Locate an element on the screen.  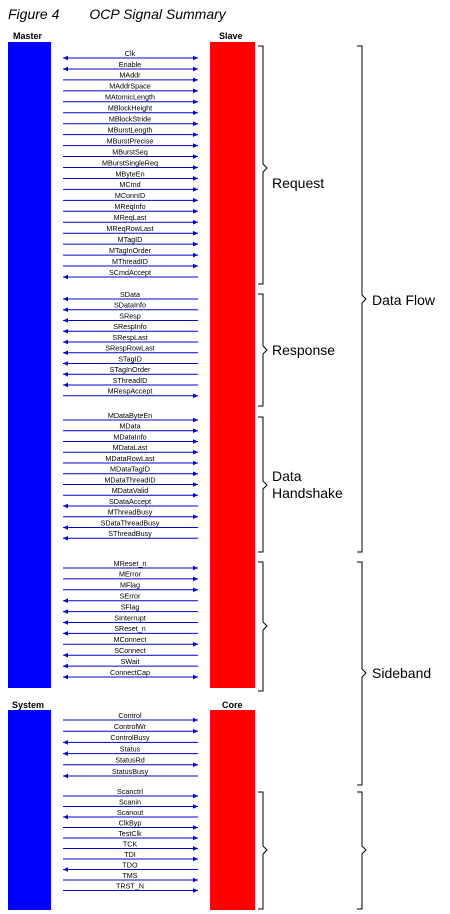
signal-label: SError is located at coordinates (130, 596).